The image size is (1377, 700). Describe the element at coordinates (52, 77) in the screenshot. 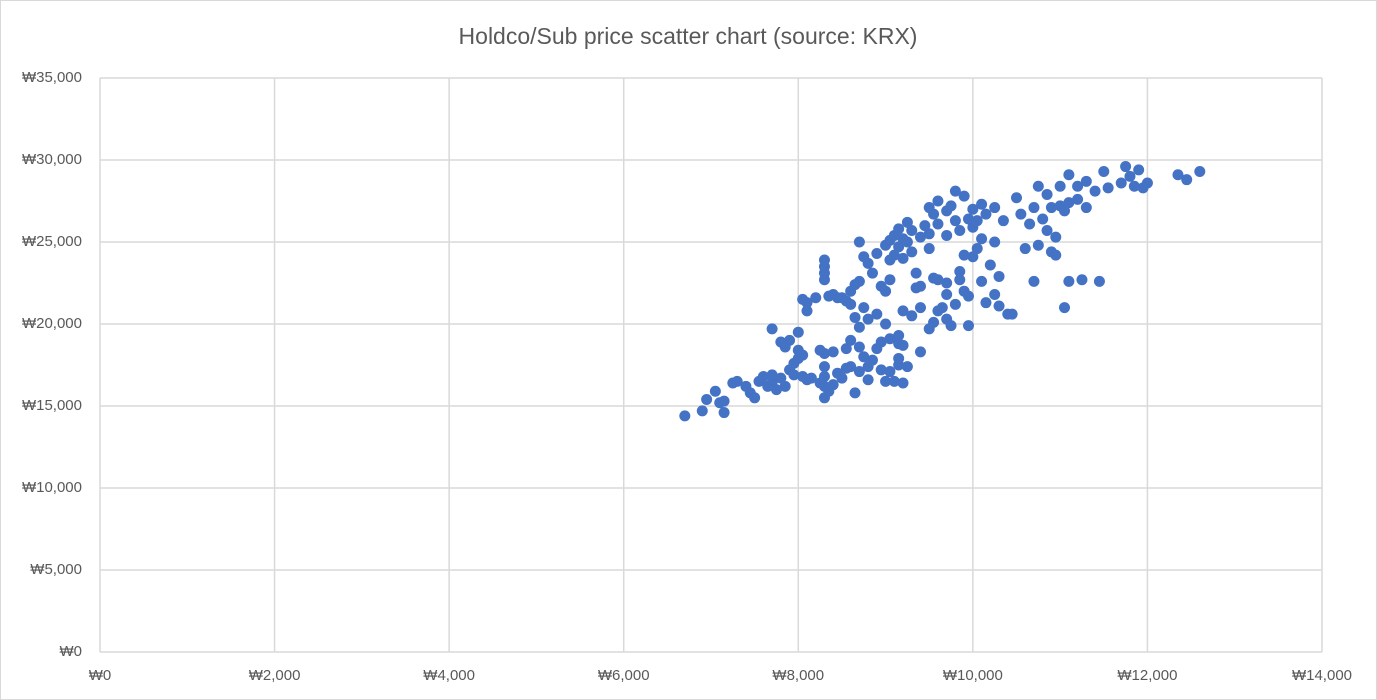

I see `y-tick-label: ₩35,000` at that location.